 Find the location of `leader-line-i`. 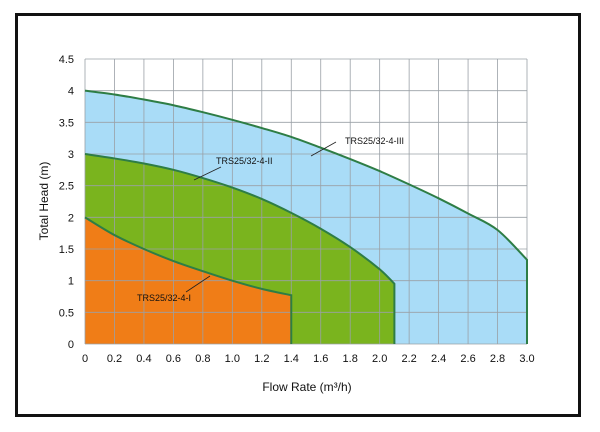

leader-line-i is located at coordinates (198, 284).